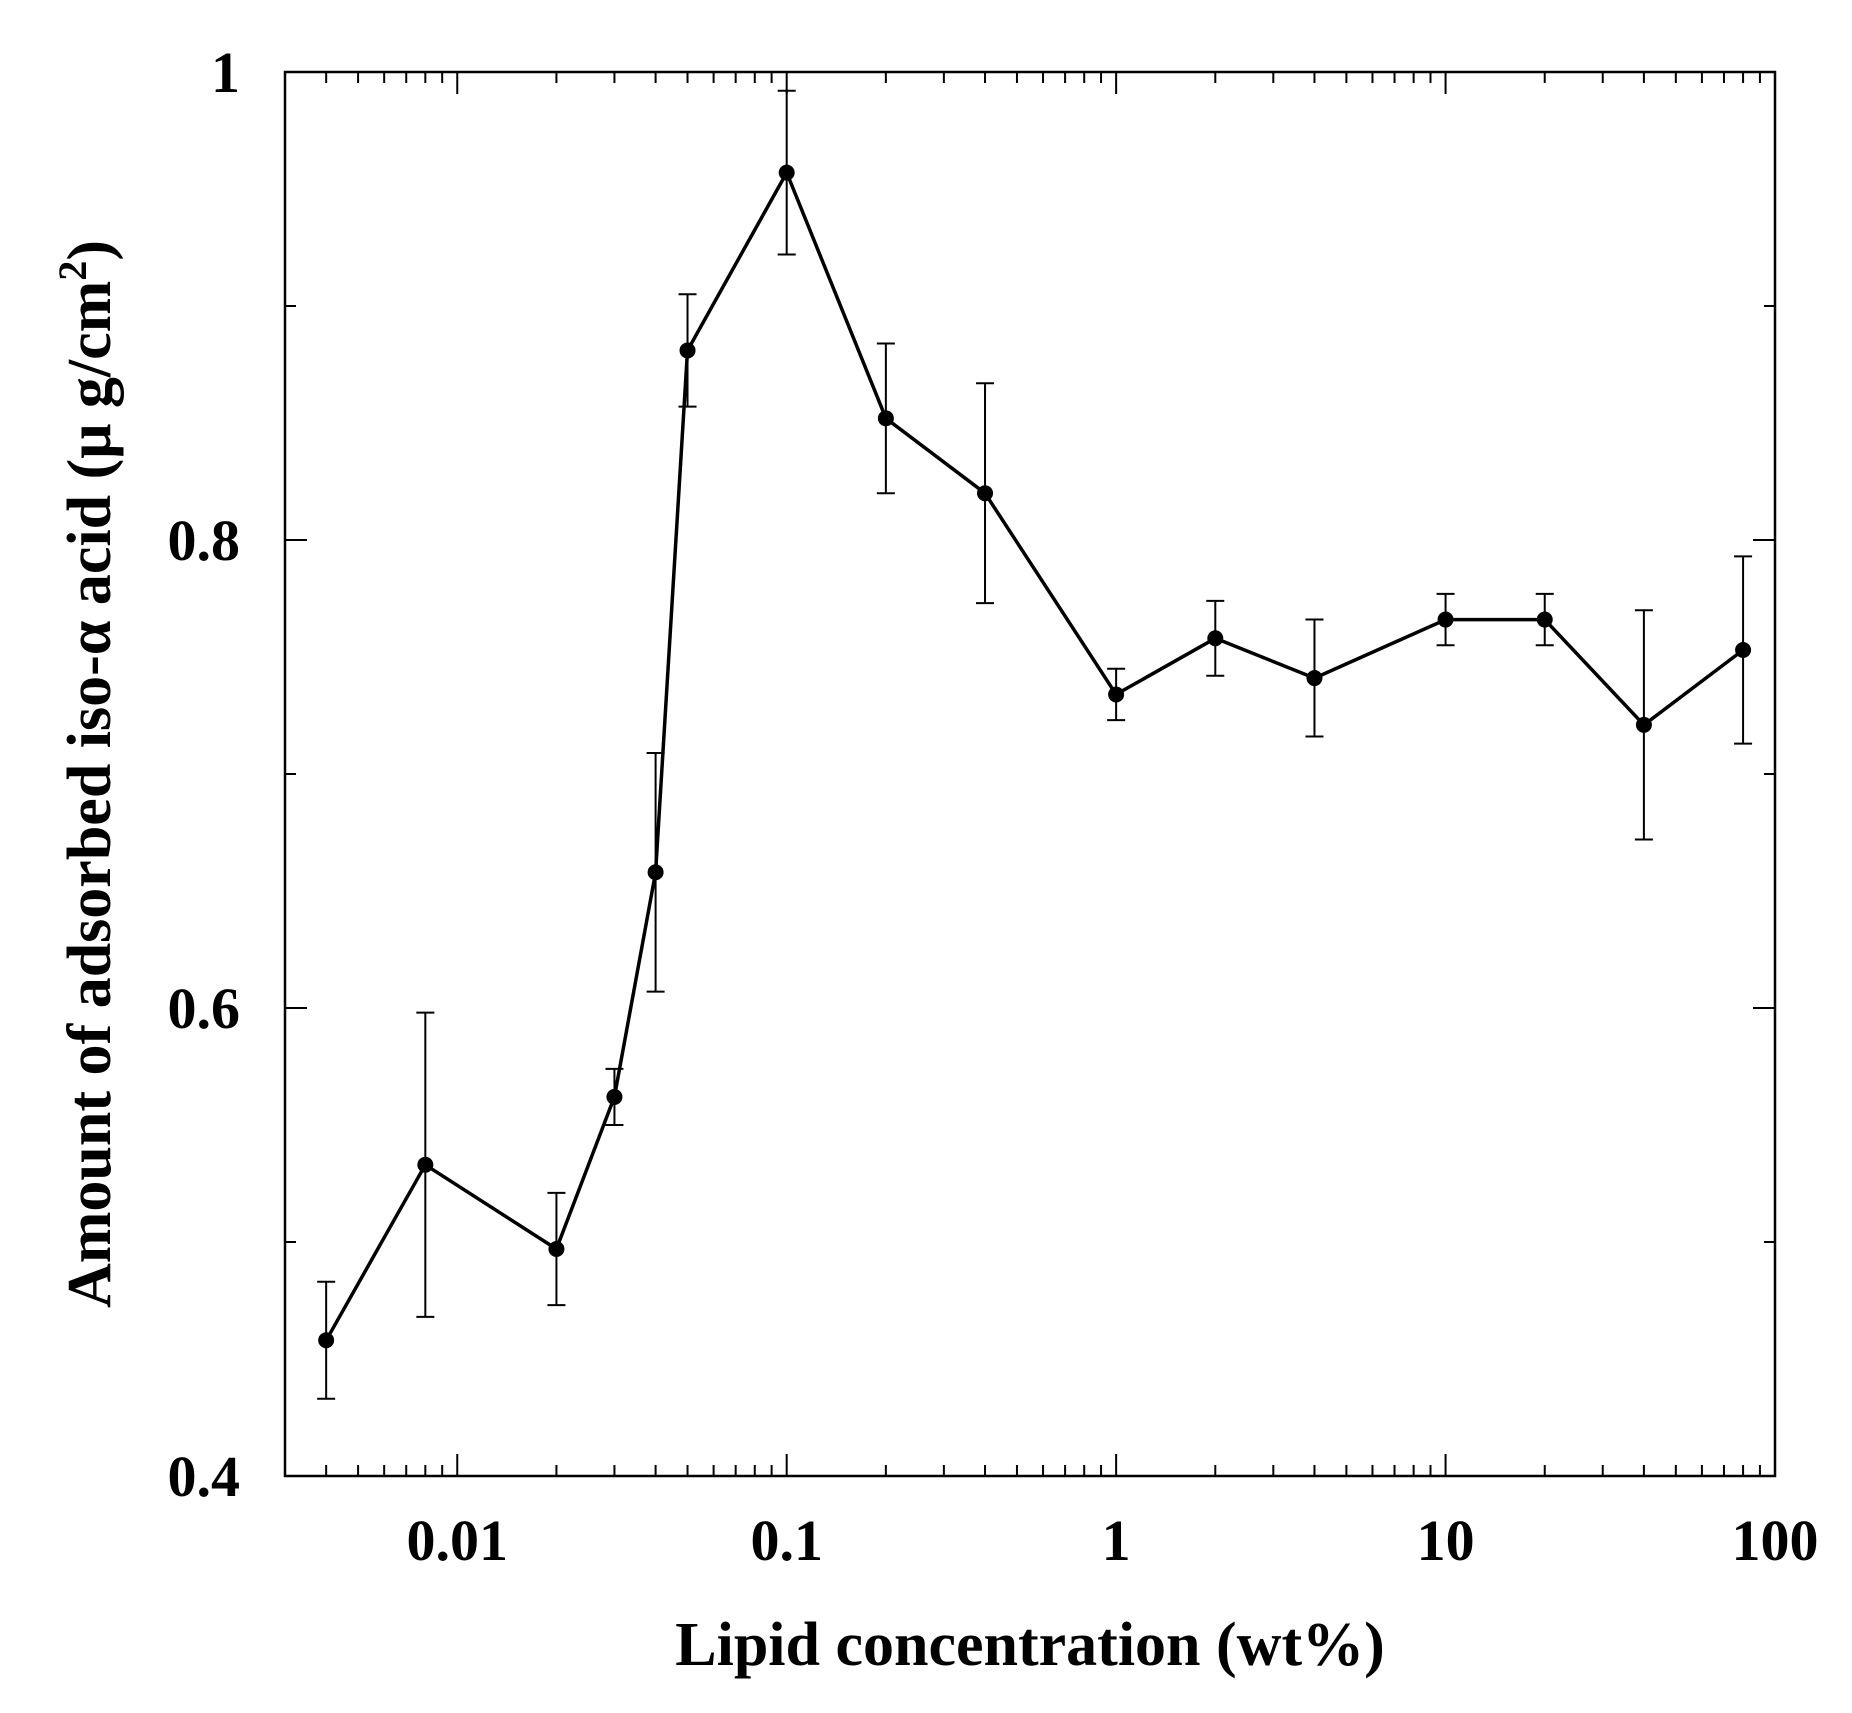 This screenshot has width=1852, height=1713. What do you see at coordinates (225, 72) in the screenshot?
I see `y-tick-label: 1` at bounding box center [225, 72].